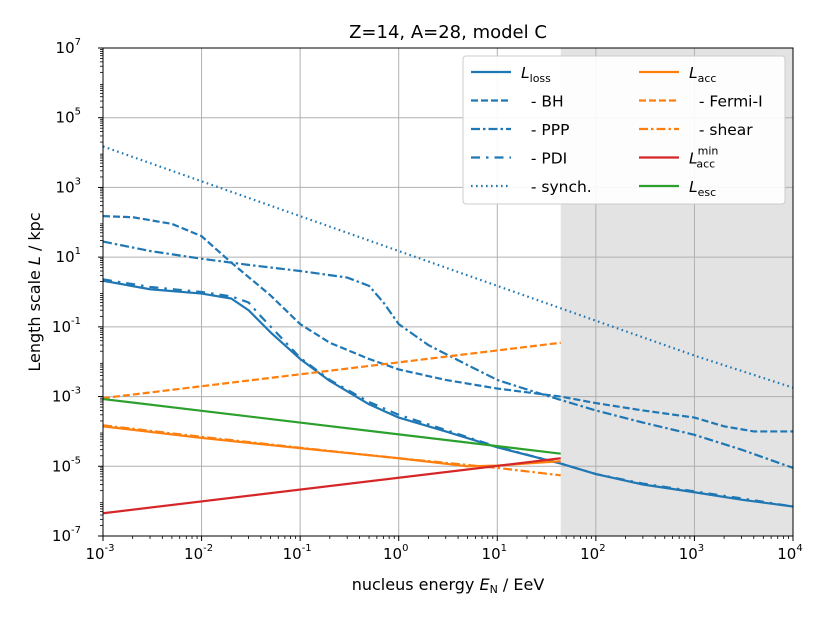  What do you see at coordinates (68, 47) in the screenshot?
I see `y-tick-label: 10⁷` at bounding box center [68, 47].